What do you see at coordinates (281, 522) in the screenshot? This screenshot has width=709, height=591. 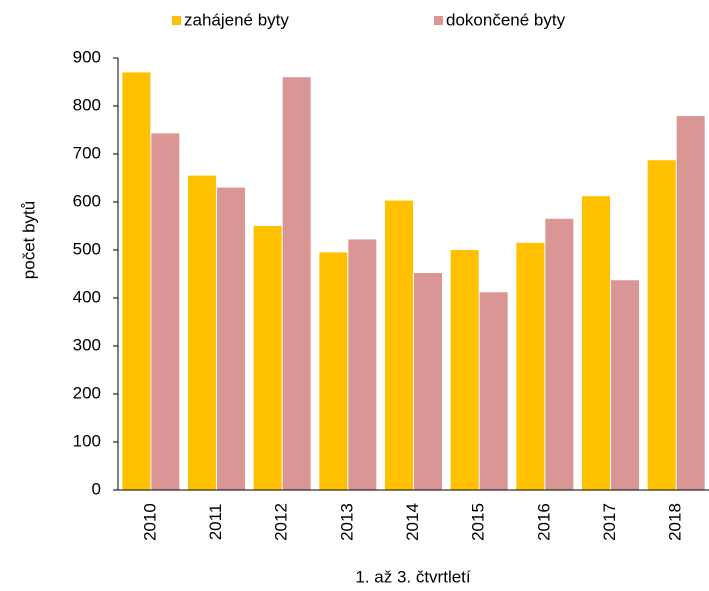 I see `x-tick-label: 2012` at bounding box center [281, 522].